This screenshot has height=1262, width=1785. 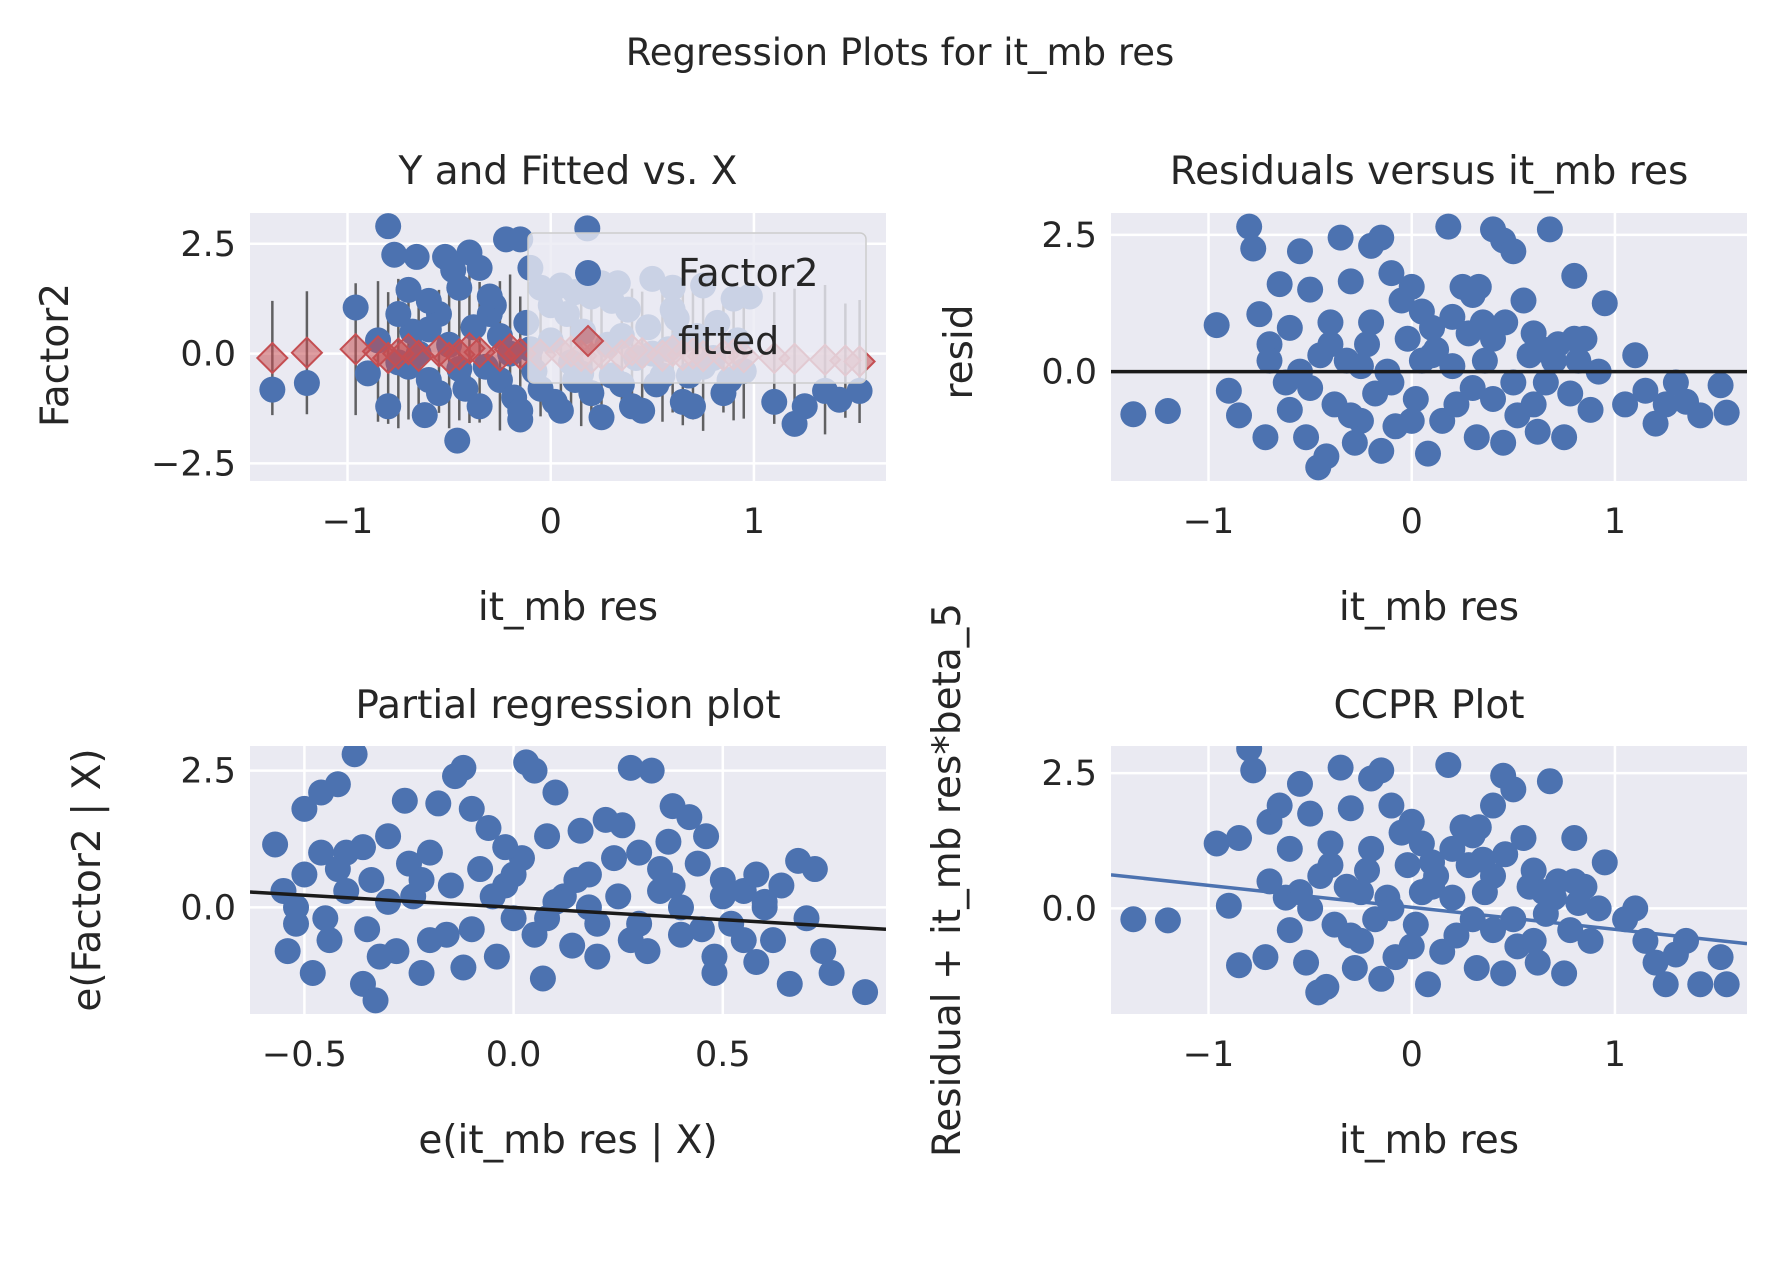 What do you see at coordinates (959, 351) in the screenshot?
I see `y-axis-label: resid` at bounding box center [959, 351].